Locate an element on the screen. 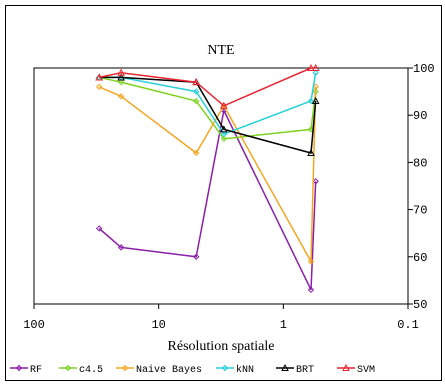 Image resolution: width=445 pixels, height=385 pixels. legend-item-knn: kNN is located at coordinates (235, 370).